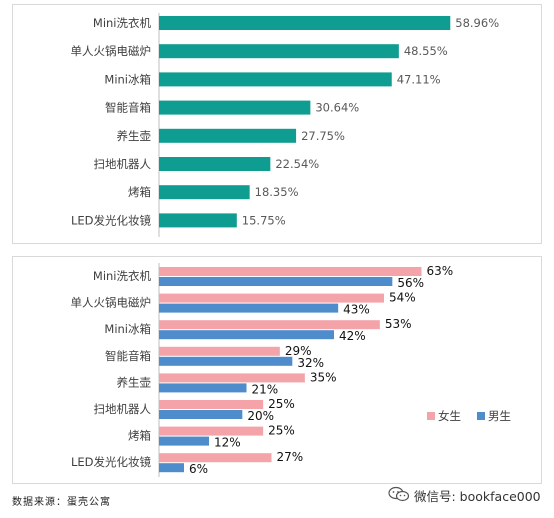 The height and width of the screenshot is (518, 554). I want to click on value-label: 30.64%, so click(337, 108).